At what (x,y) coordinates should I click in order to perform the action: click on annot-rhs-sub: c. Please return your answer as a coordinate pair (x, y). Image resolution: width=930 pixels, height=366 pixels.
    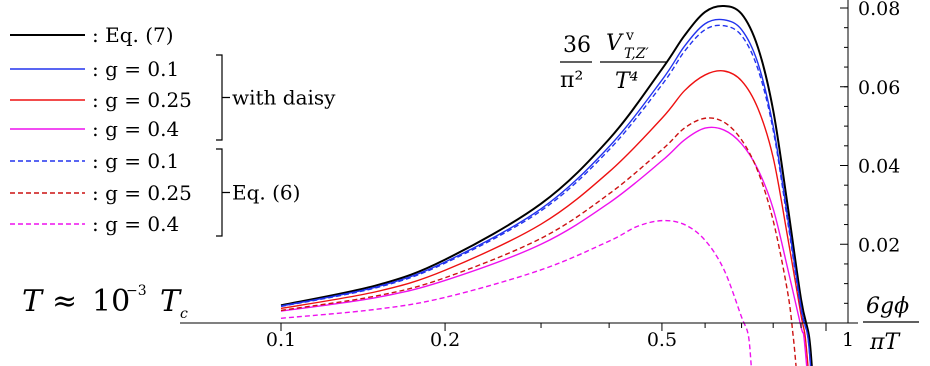
    Looking at the image, I should click on (184, 314).